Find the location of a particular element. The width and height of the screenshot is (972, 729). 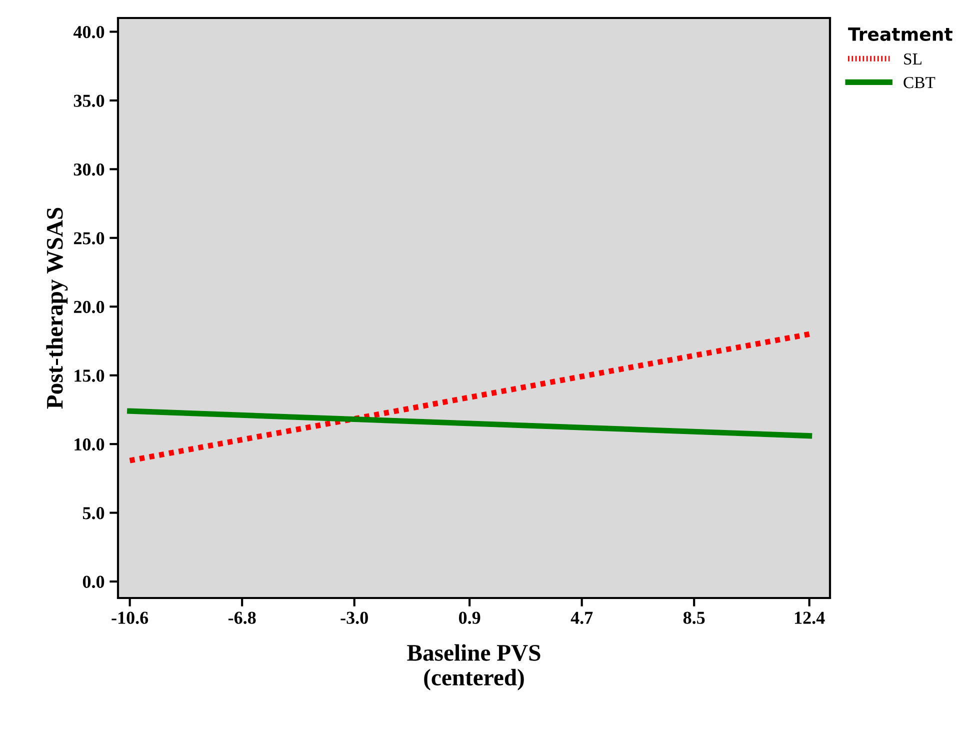

legend-title: Treatment is located at coordinates (900, 34).